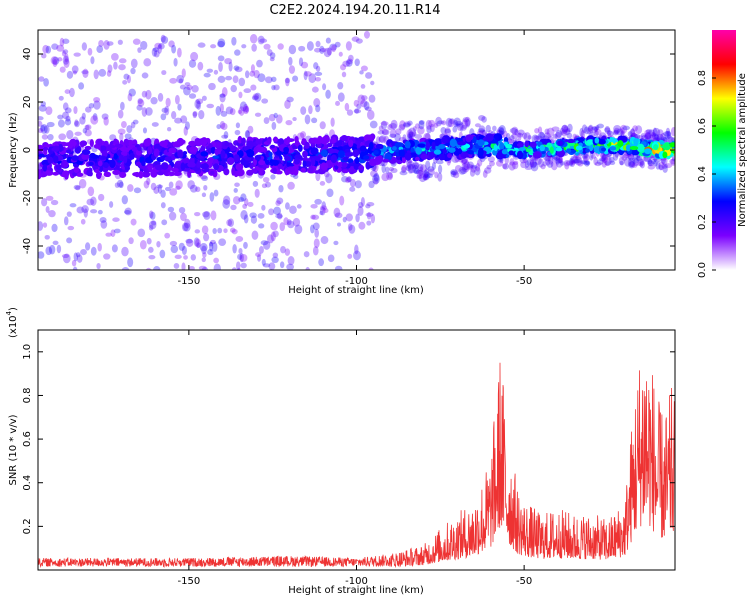 Image resolution: width=750 pixels, height=600 pixels. Describe the element at coordinates (356, 281) in the screenshot. I see `x-tick-label: -100` at that location.